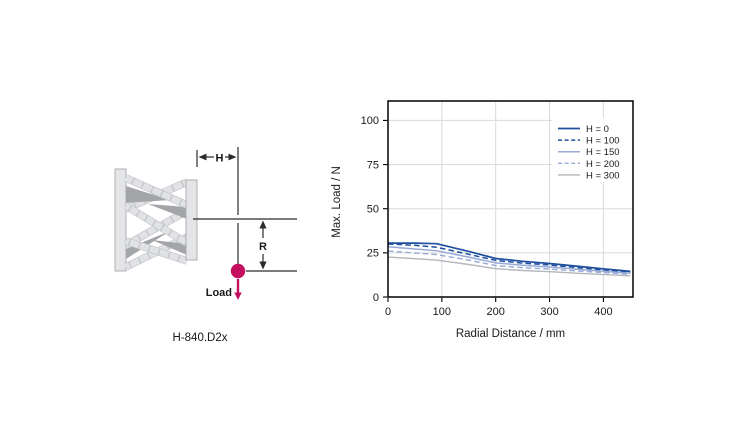 The height and width of the screenshot is (422, 750). I want to click on reference-lines, so click(245, 245).